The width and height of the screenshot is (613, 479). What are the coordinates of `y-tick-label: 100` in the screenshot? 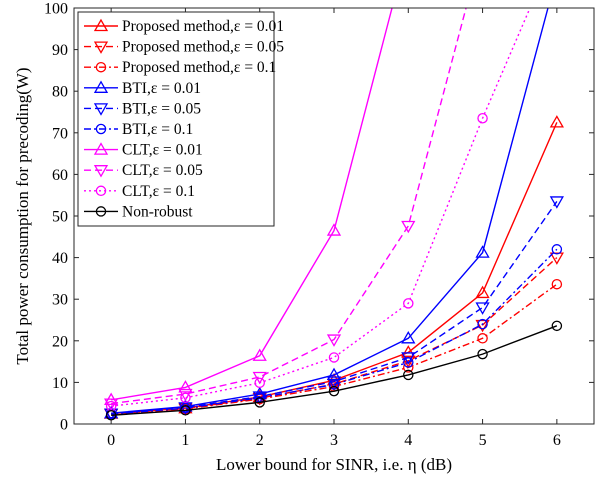 It's located at (56, 9).